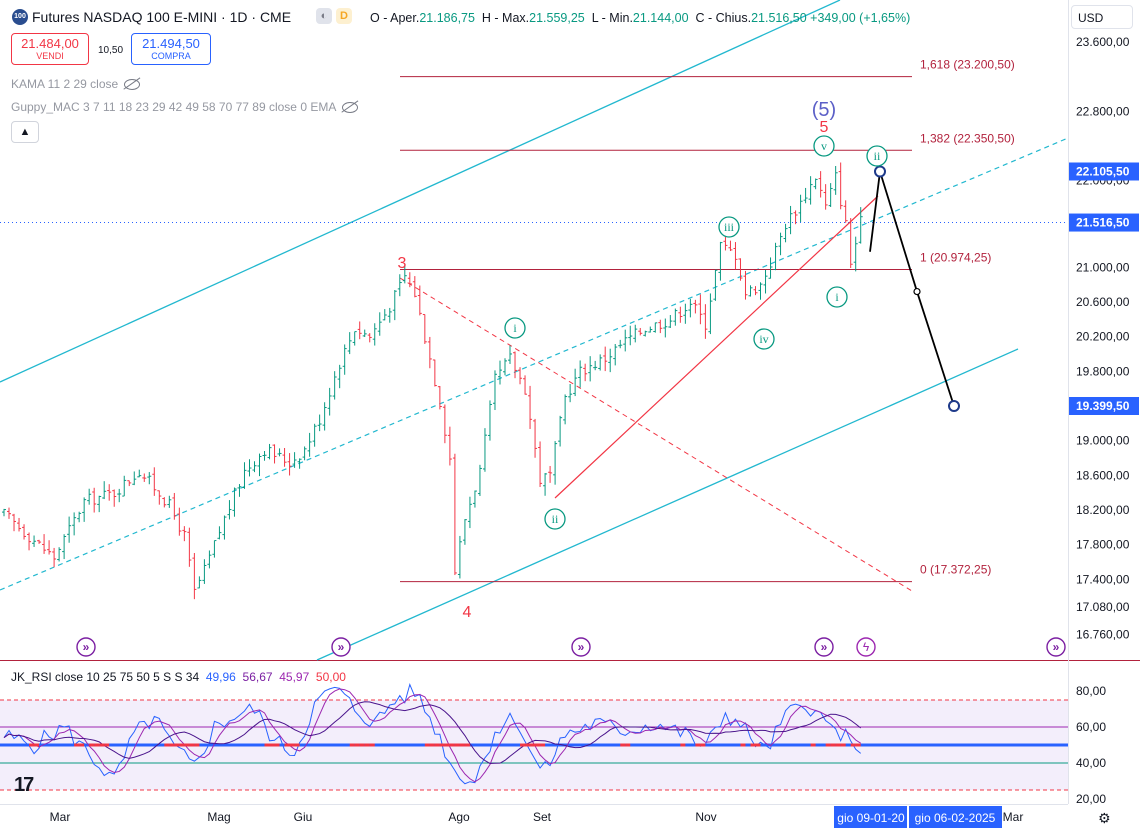 The width and height of the screenshot is (1140, 828). What do you see at coordinates (218, 817) in the screenshot?
I see `time-axis-label: Mag` at bounding box center [218, 817].